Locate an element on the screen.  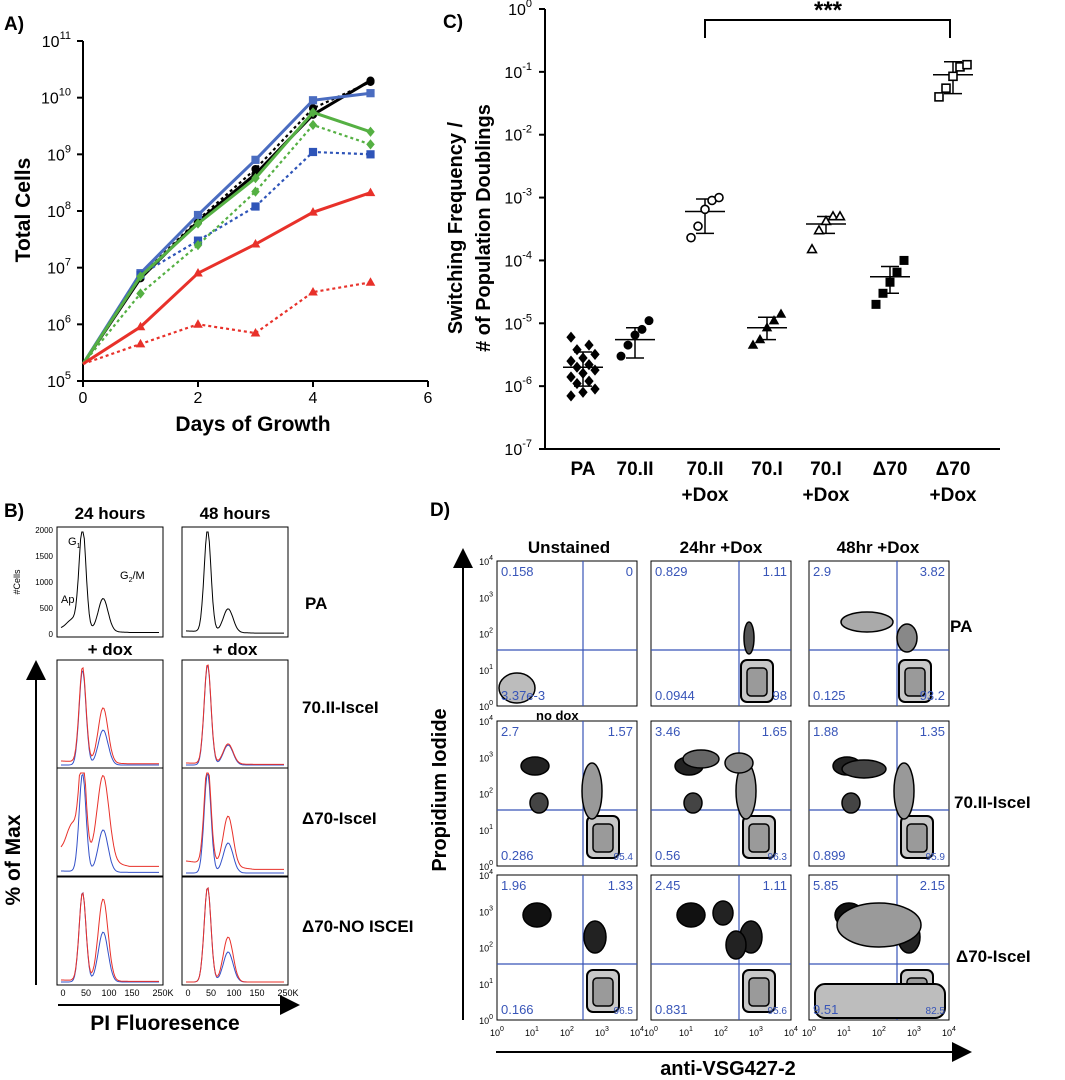
quadrant-ur: 0 is located at coordinates (629, 571).